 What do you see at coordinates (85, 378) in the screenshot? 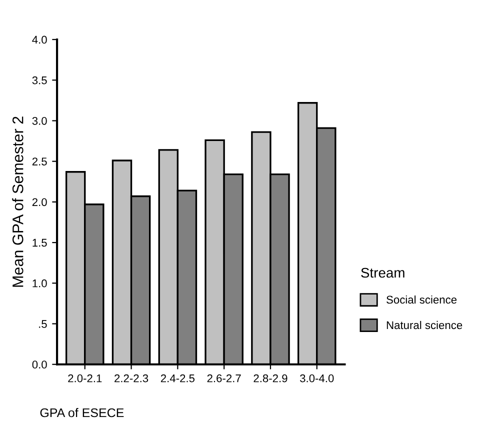
I see `x-tick-label: 2.0-2.1` at bounding box center [85, 378].